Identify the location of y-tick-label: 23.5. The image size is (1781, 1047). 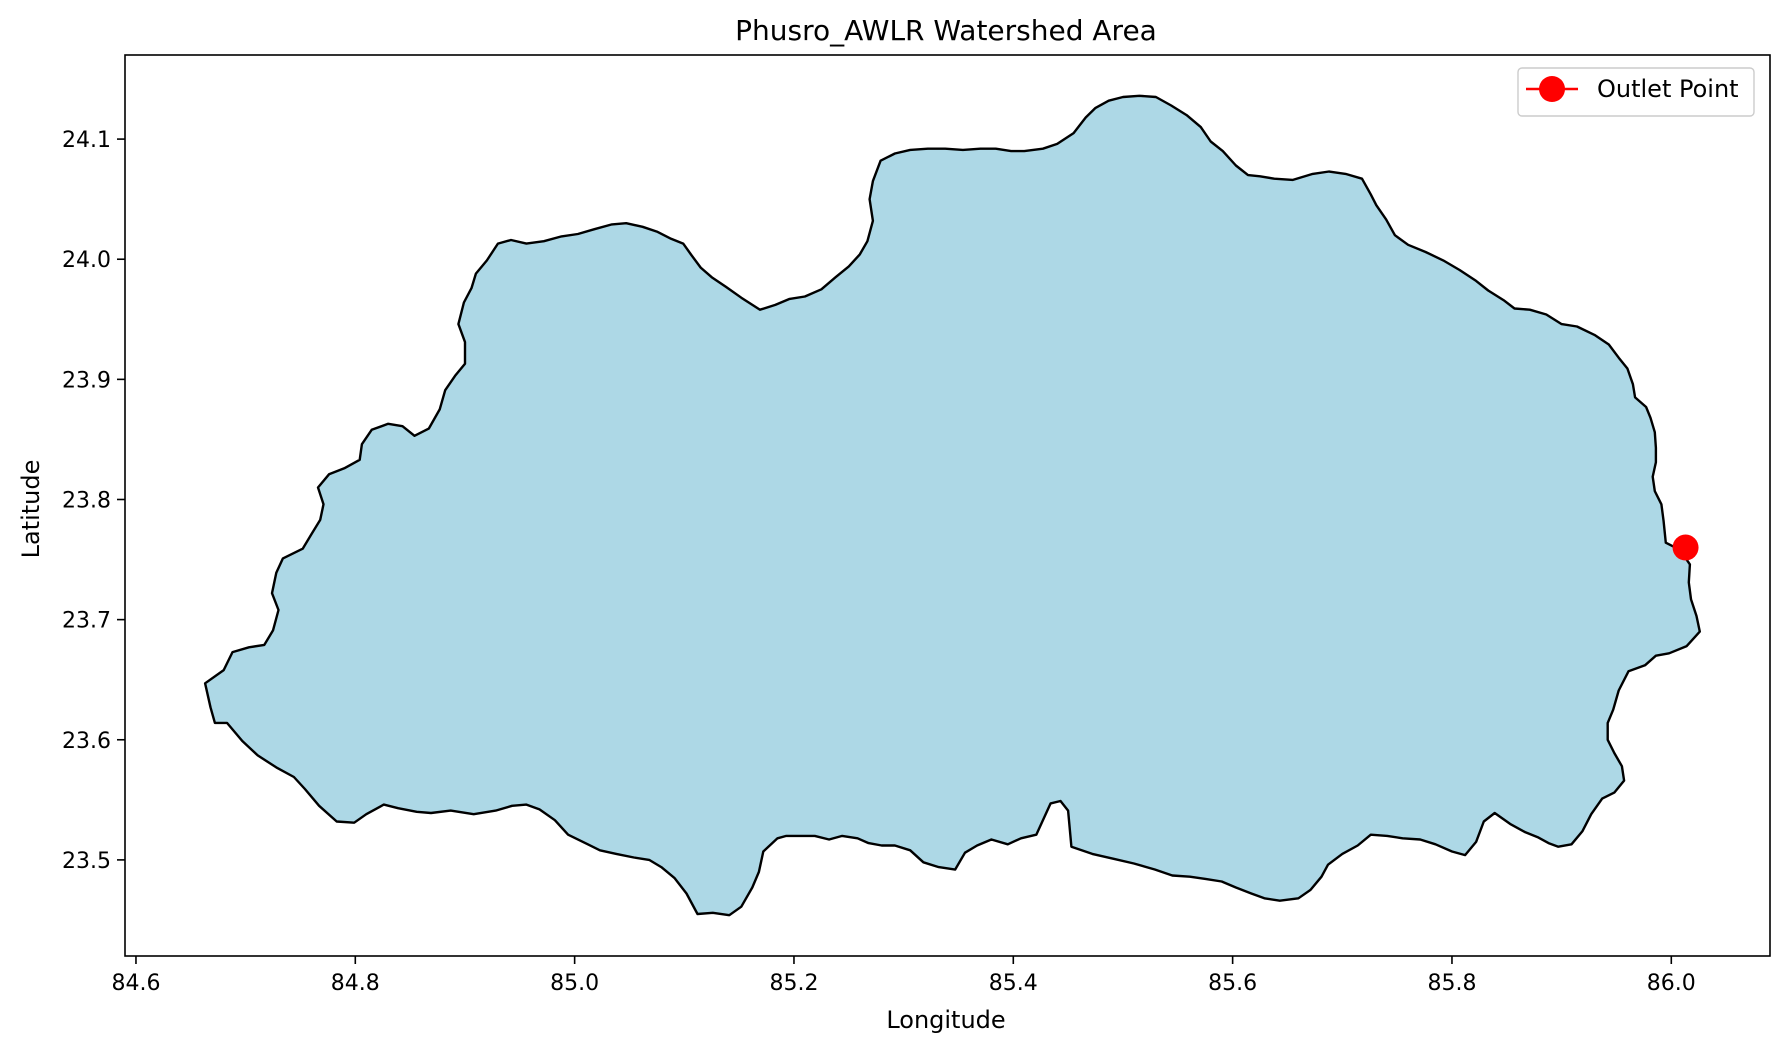
(86, 861).